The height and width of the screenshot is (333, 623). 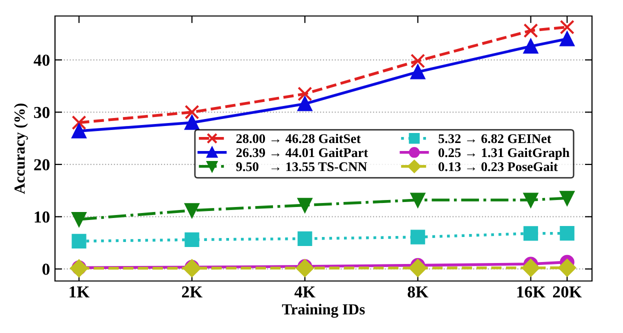 What do you see at coordinates (567, 292) in the screenshot?
I see `x-tick-label: 20K` at bounding box center [567, 292].